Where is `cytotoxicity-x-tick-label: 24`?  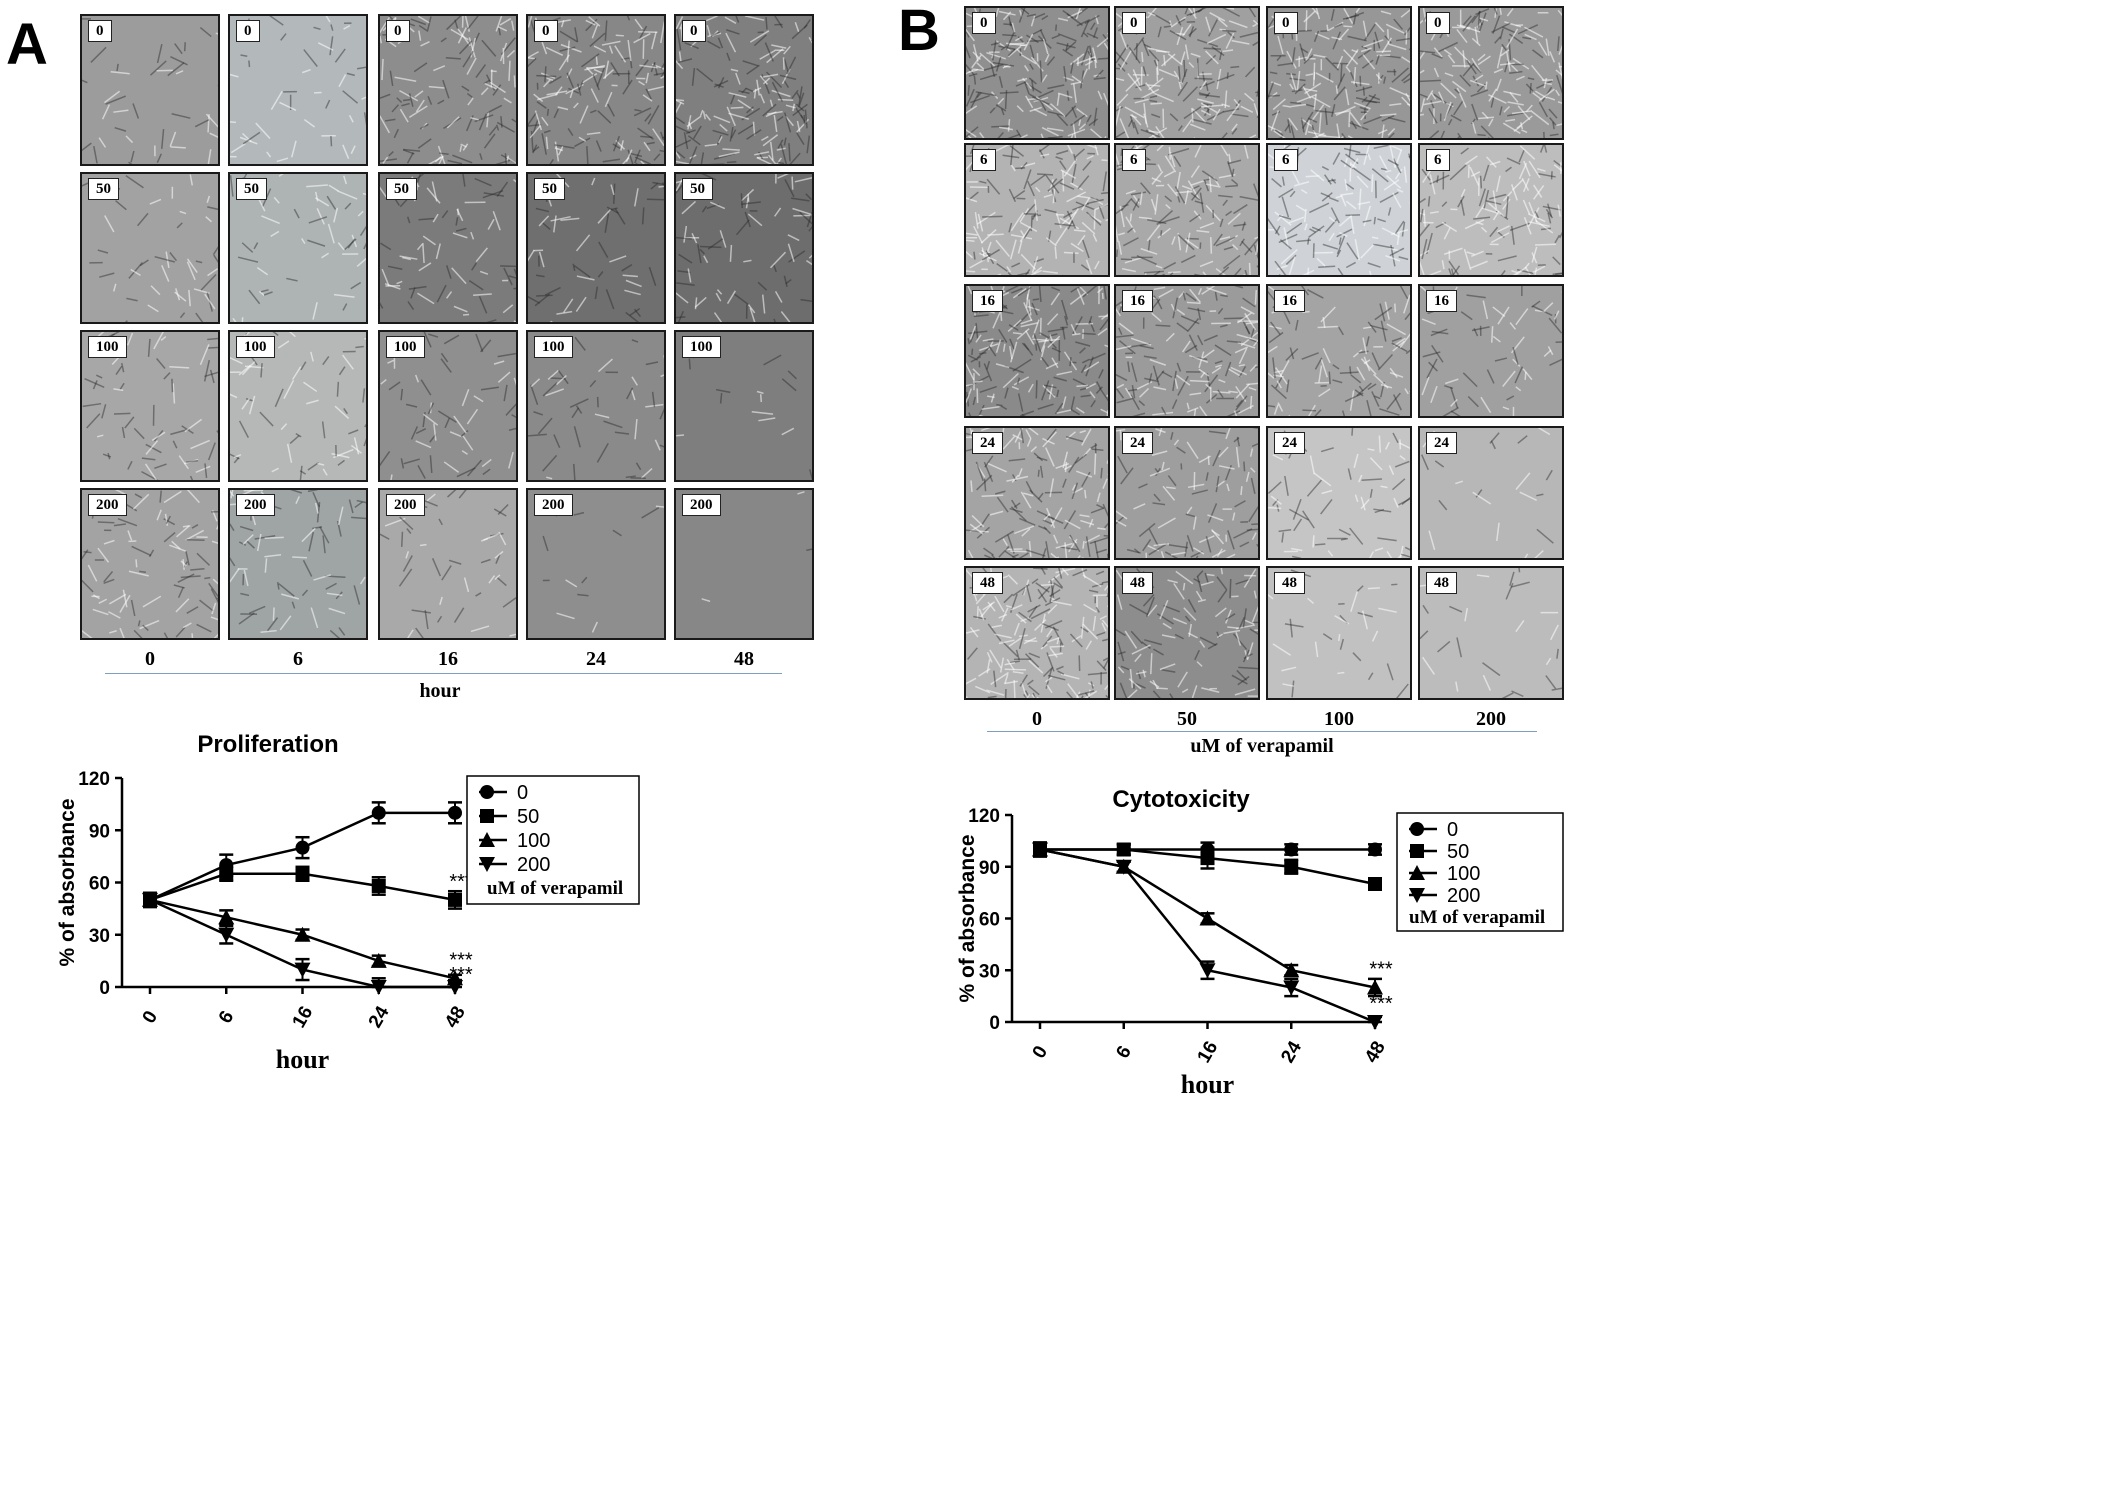
cytotoxicity-x-tick-label: 24 is located at coordinates (1291, 1051).